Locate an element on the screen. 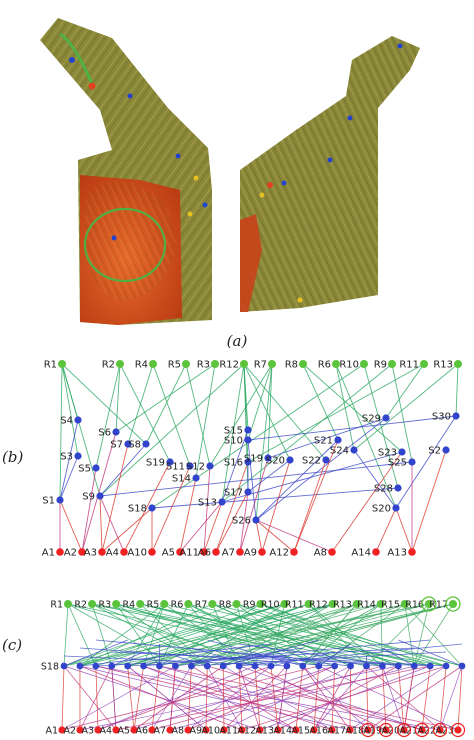  saddle-label: S18 is located at coordinates (137, 509).